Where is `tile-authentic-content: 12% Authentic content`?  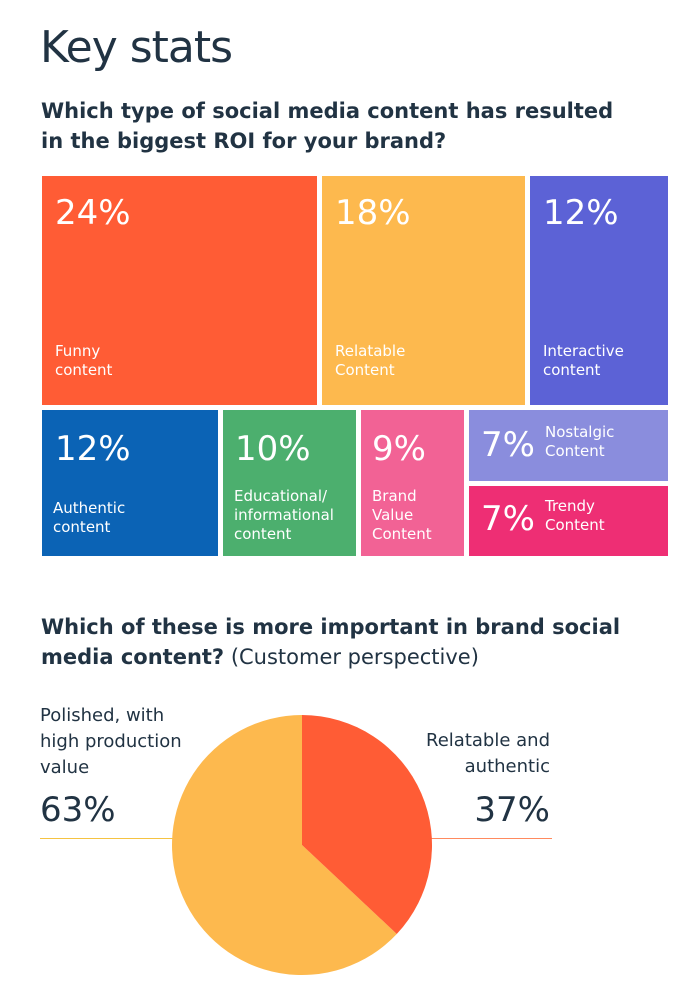 tile-authentic-content: 12% Authentic content is located at coordinates (130, 483).